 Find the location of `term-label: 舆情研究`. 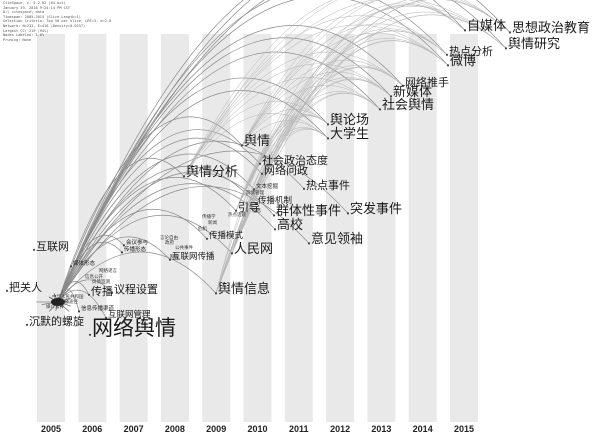

term-label: 舆情研究 is located at coordinates (534, 44).